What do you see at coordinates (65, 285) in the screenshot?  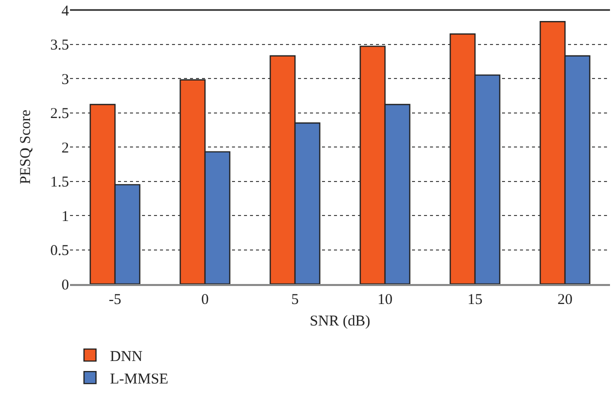 I see `y-tick-label: 0` at bounding box center [65, 285].